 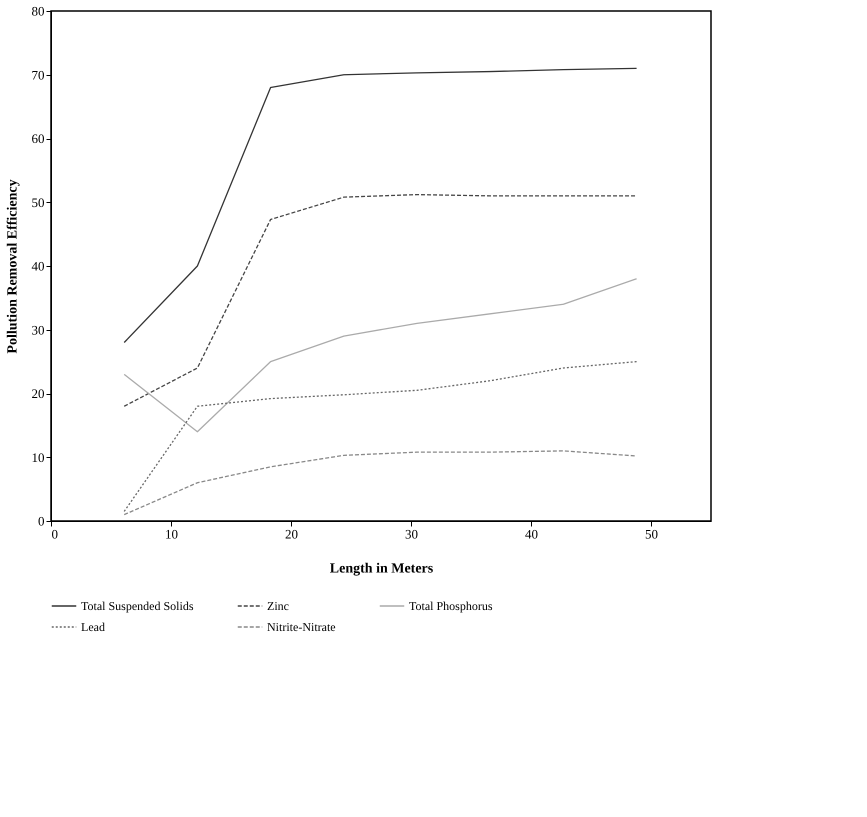 What do you see at coordinates (38, 138) in the screenshot?
I see `y-tick-label: 60` at bounding box center [38, 138].